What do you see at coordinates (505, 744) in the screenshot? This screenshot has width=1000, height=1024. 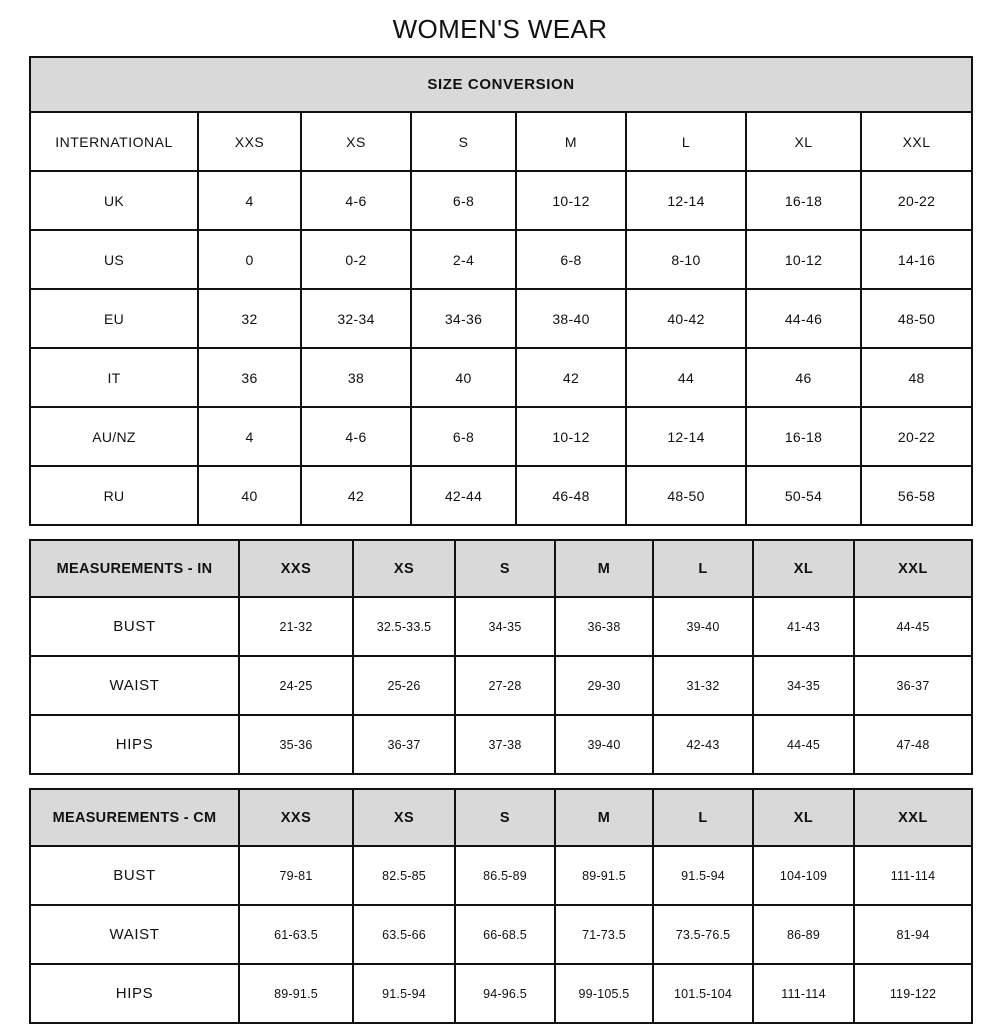 I see `cell-hips-in-s: 37-38` at bounding box center [505, 744].